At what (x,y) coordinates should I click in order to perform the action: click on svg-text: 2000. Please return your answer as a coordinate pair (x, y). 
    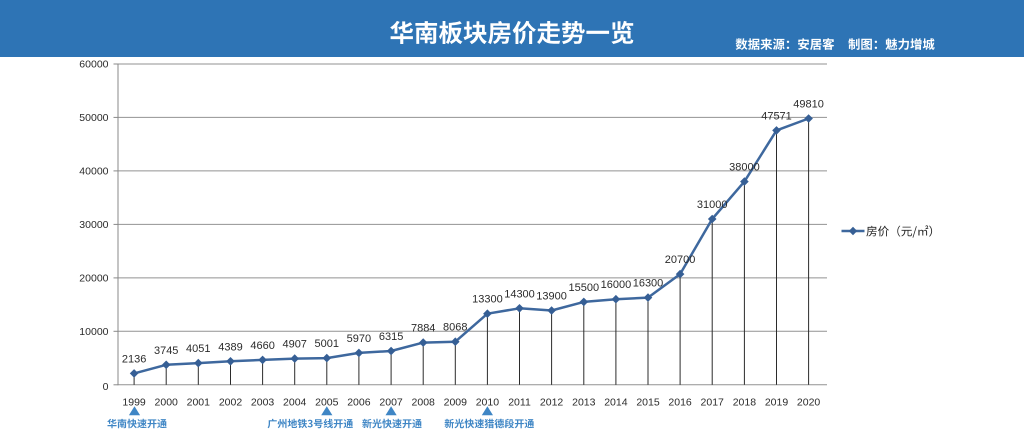
    Looking at the image, I should click on (167, 403).